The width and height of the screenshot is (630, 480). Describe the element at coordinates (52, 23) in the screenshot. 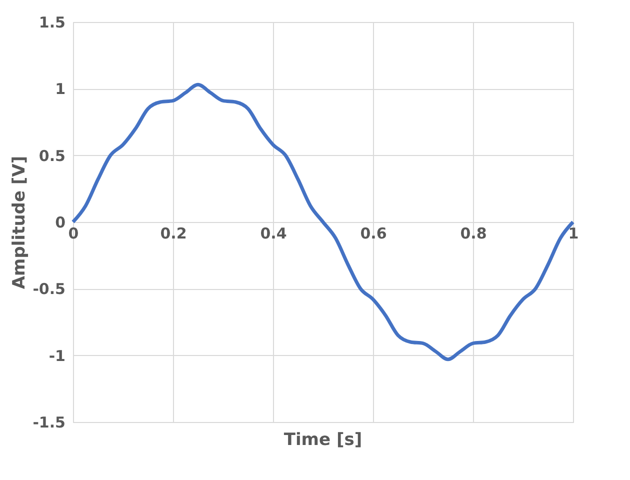

I see `y-tick-label: 1.5` at that location.